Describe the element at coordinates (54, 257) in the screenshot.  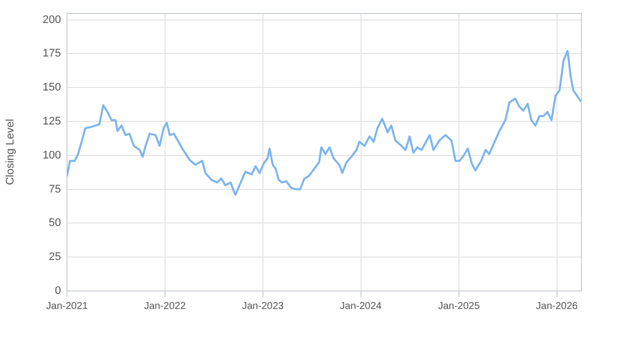
I see `y-tick-label: 25` at that location.